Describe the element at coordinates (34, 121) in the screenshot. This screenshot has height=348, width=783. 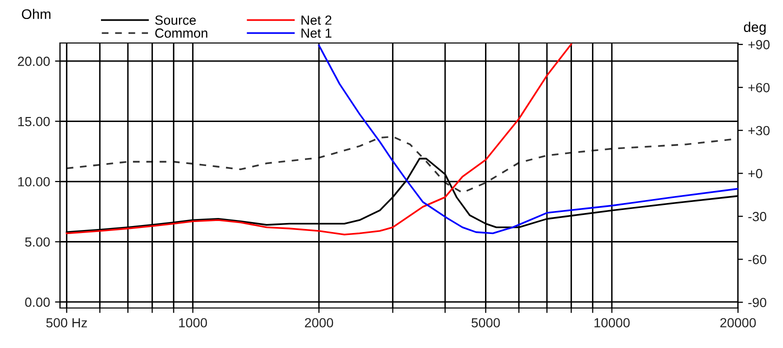
I see `y-tick-label: 15.00` at that location.